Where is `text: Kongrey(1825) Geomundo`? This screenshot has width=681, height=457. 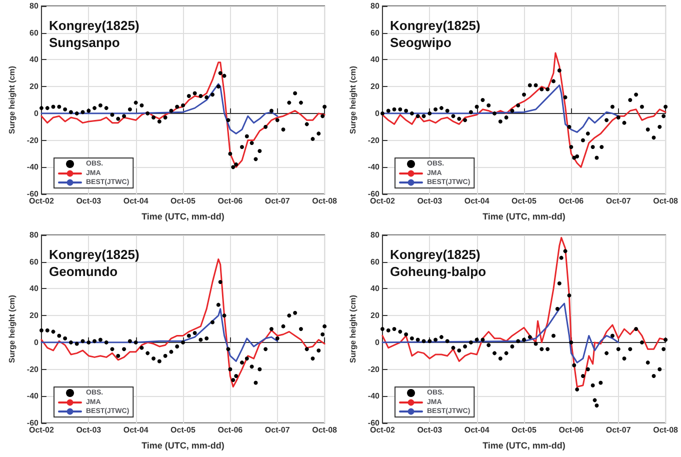 text: Kongrey(1825) Geomundo is located at coordinates (94, 263).